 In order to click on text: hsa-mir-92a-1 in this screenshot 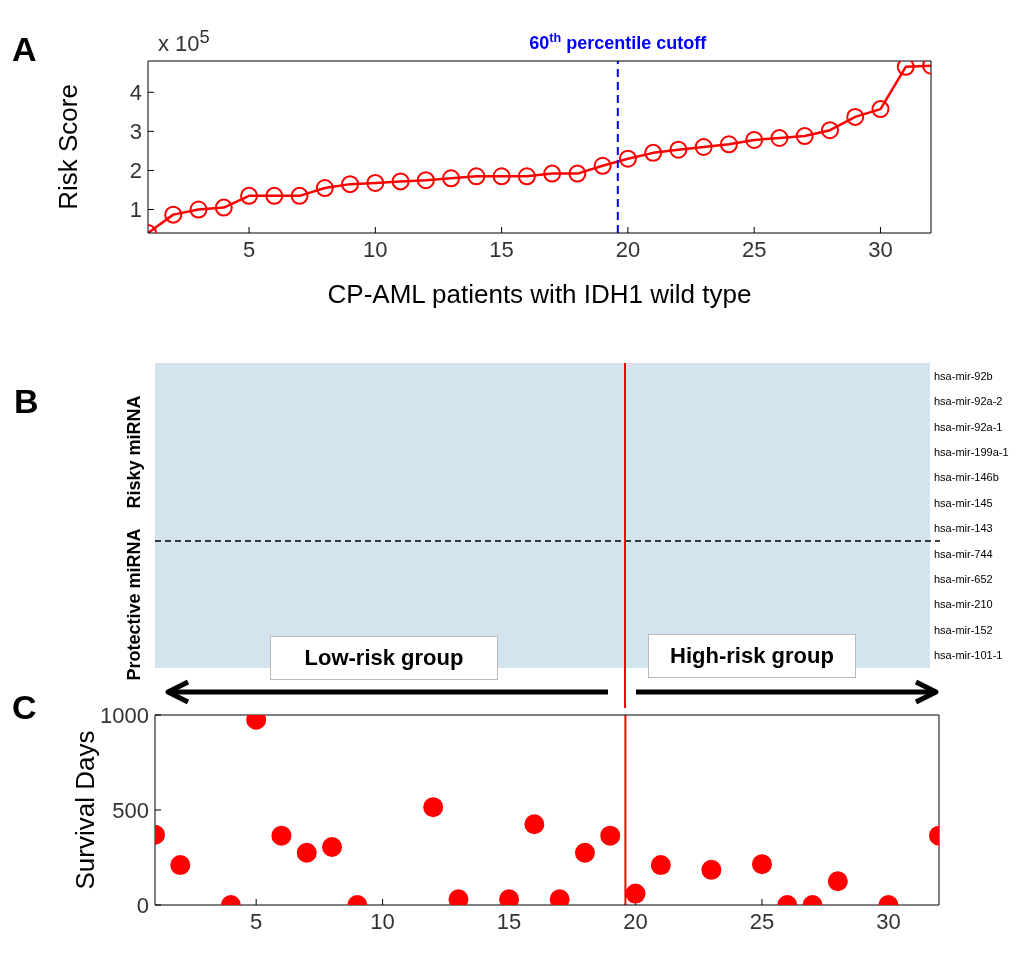, I will do `click(968, 426)`.